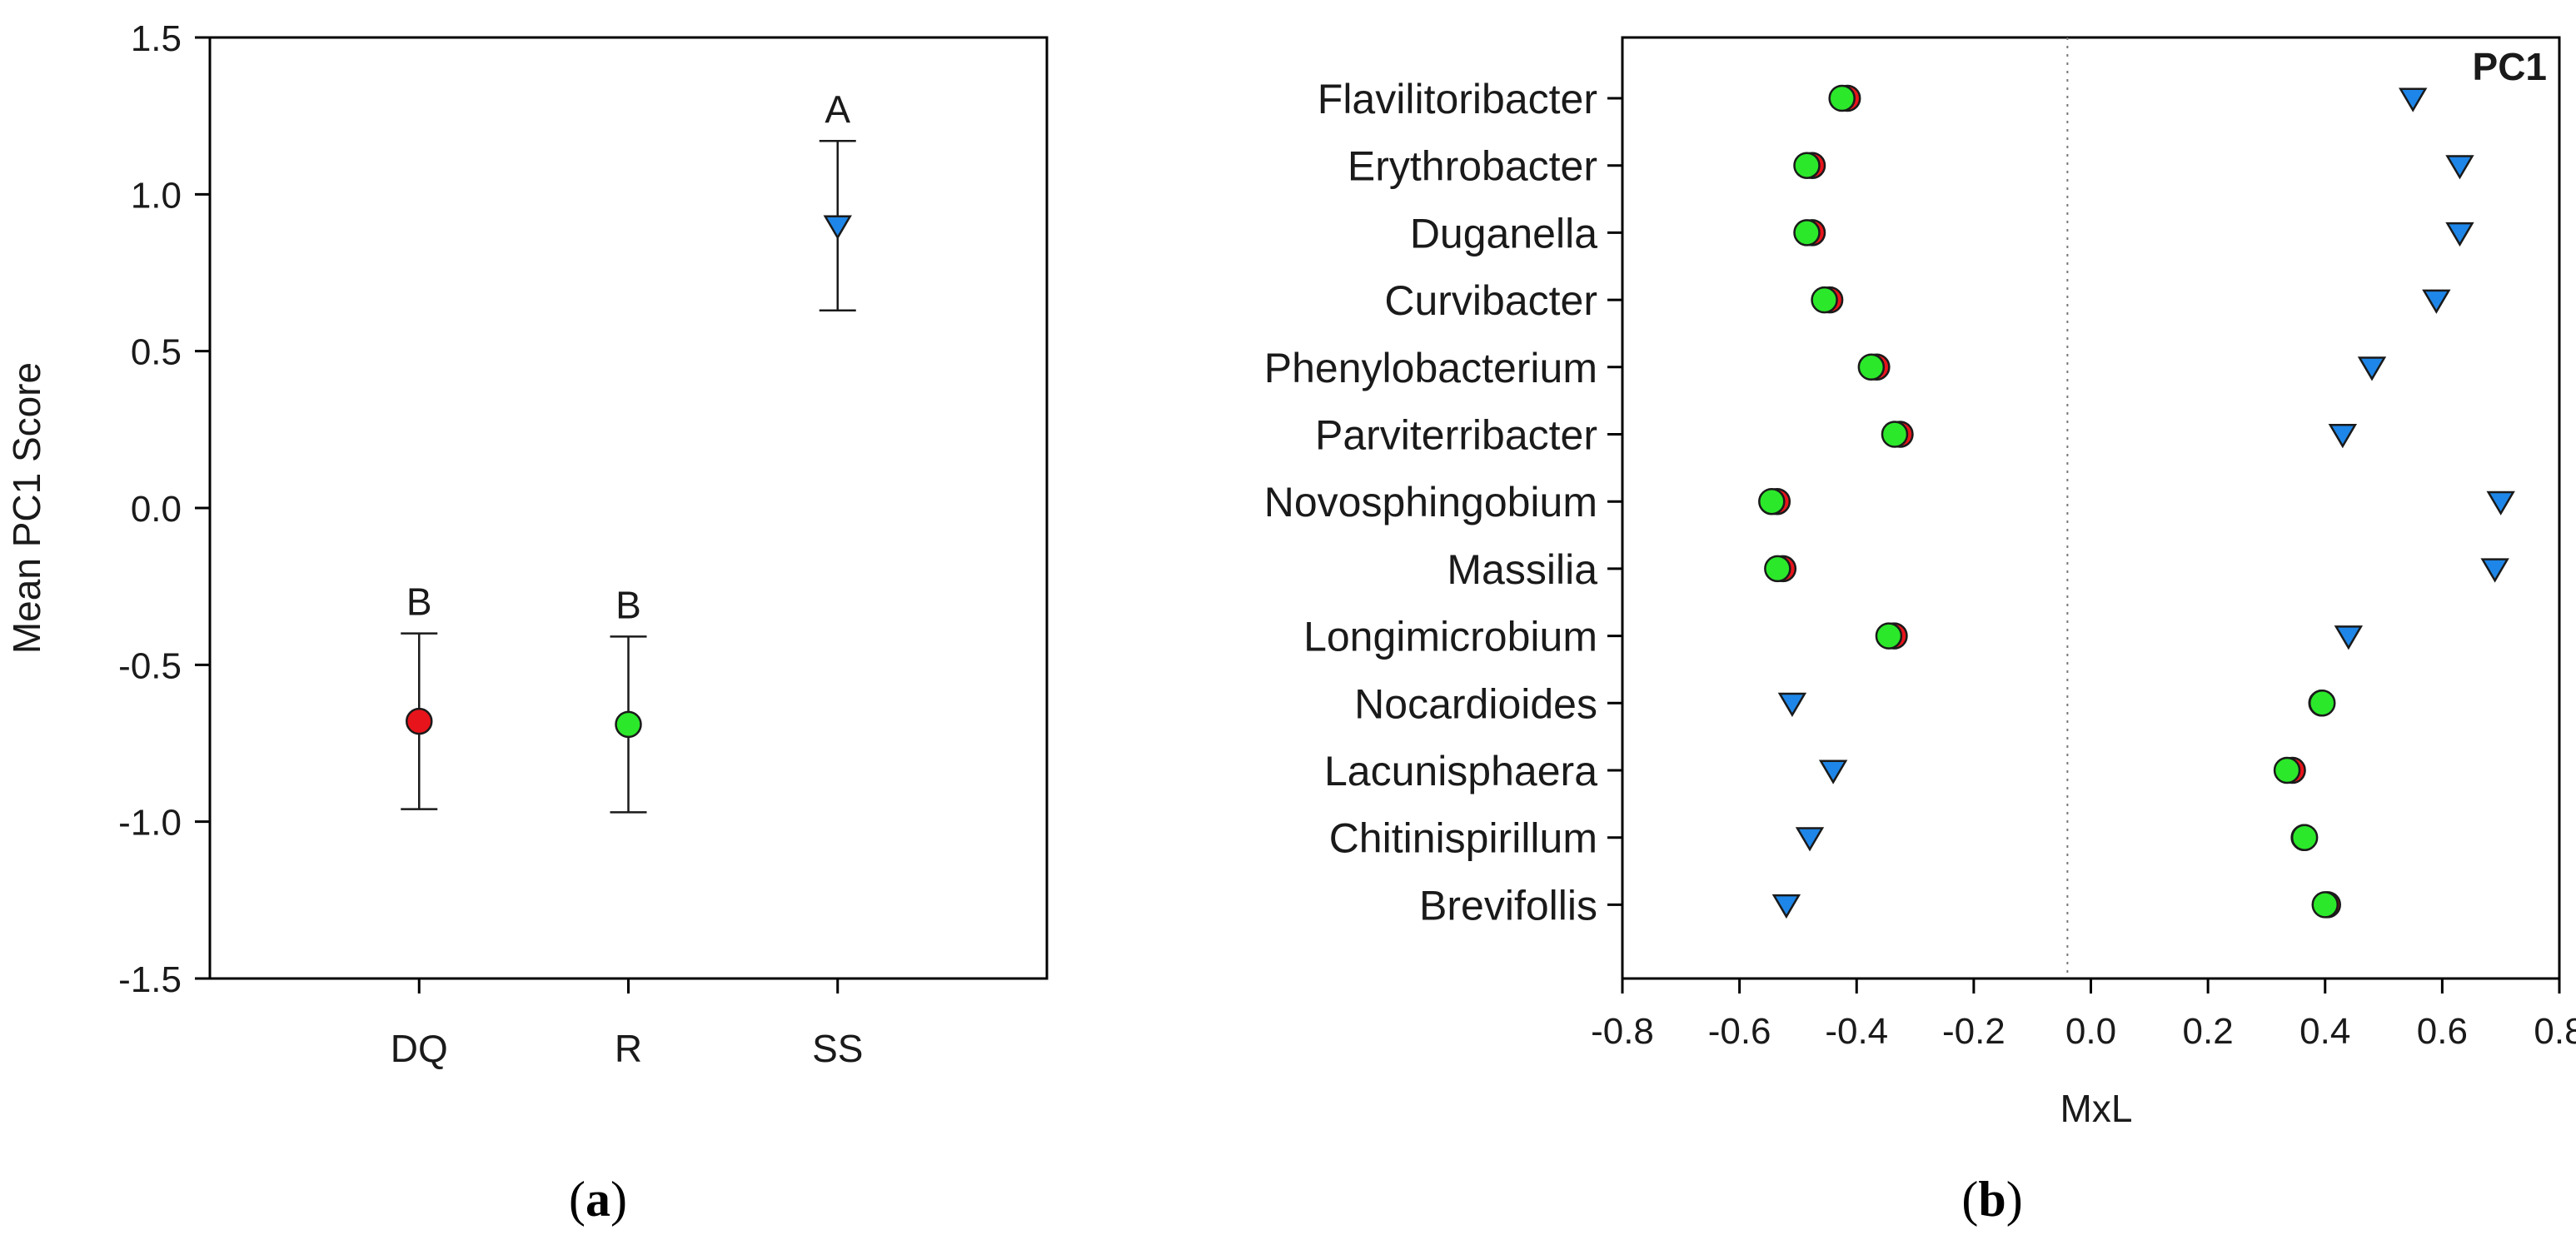  I want to click on panel-a-y-axis: -1.5 -1.0 -0.5 0.0 0.5 1.0 1.5, so click(164, 509).